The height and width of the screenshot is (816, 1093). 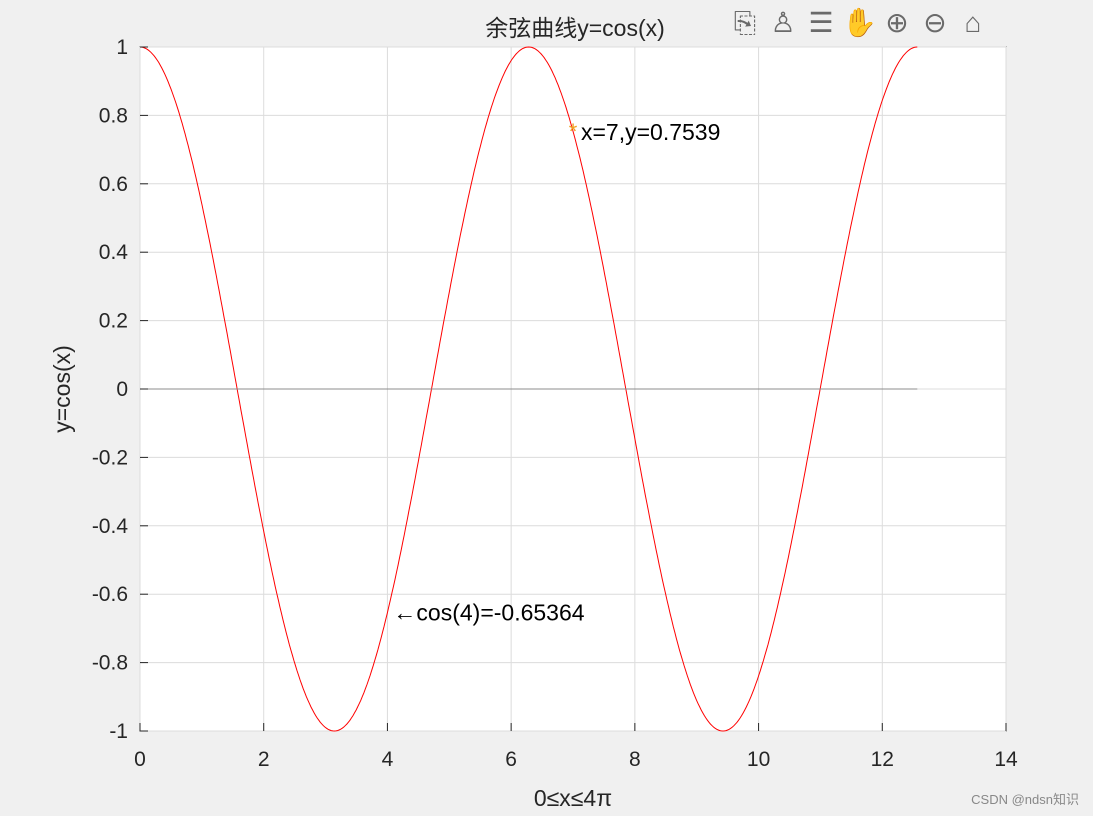 What do you see at coordinates (388, 759) in the screenshot?
I see `x-tick-label: 4` at bounding box center [388, 759].